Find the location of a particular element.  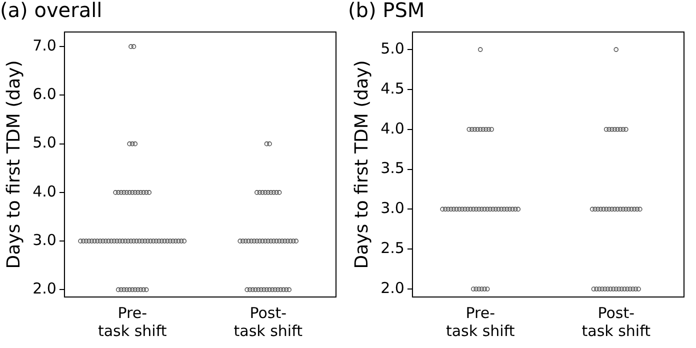

y-tick-label: 4.5 is located at coordinates (392, 88).